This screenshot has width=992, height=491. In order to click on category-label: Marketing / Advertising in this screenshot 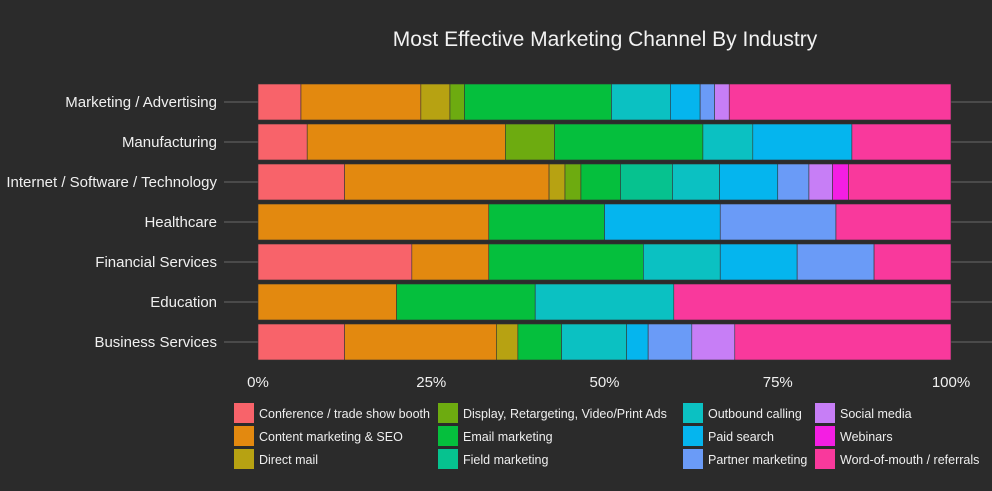, I will do `click(141, 102)`.